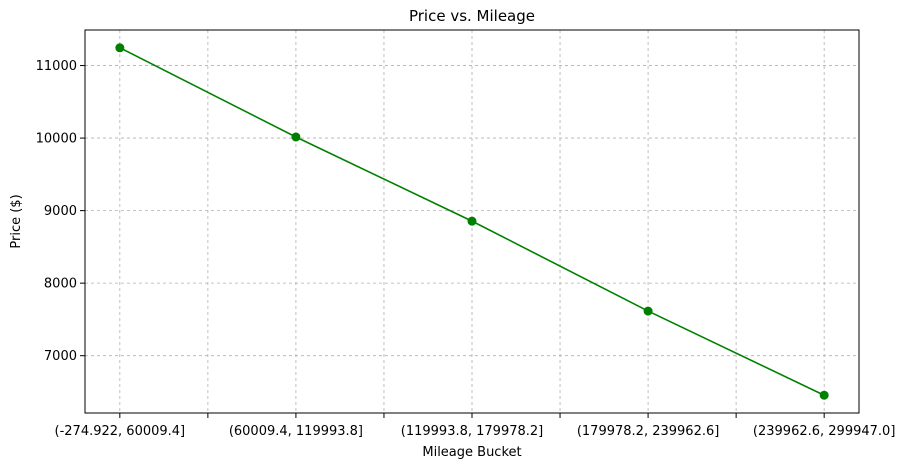  What do you see at coordinates (120, 431) in the screenshot?
I see `x-tick-label: (-274.922, 60009.4]` at bounding box center [120, 431].